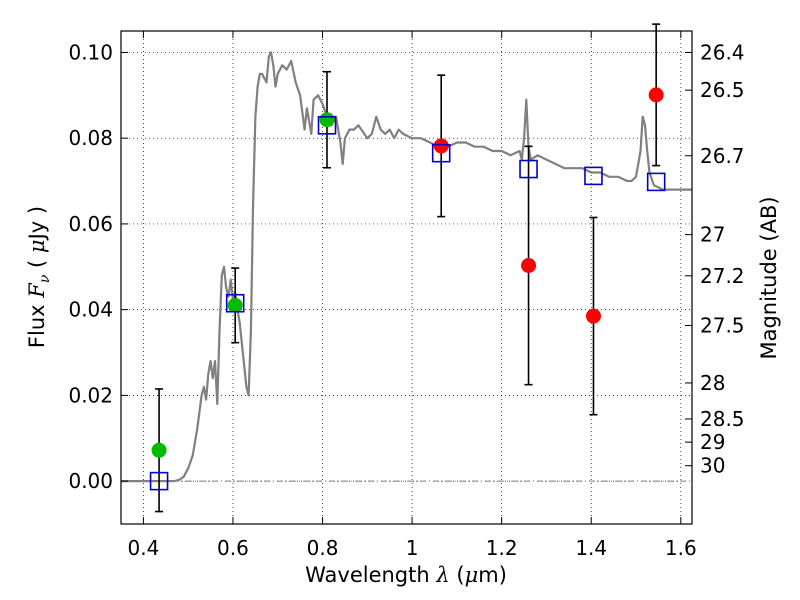  What do you see at coordinates (90, 395) in the screenshot?
I see `y-tick-label-1: 0.02` at bounding box center [90, 395].